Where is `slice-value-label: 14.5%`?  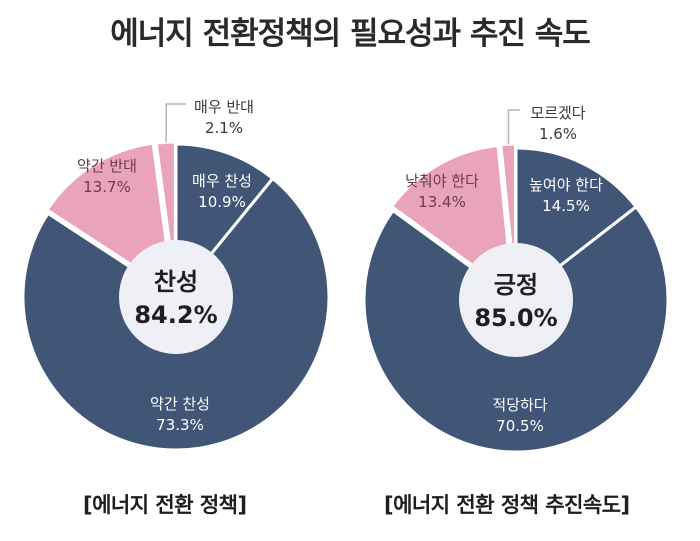 slice-value-label: 14.5% is located at coordinates (566, 206).